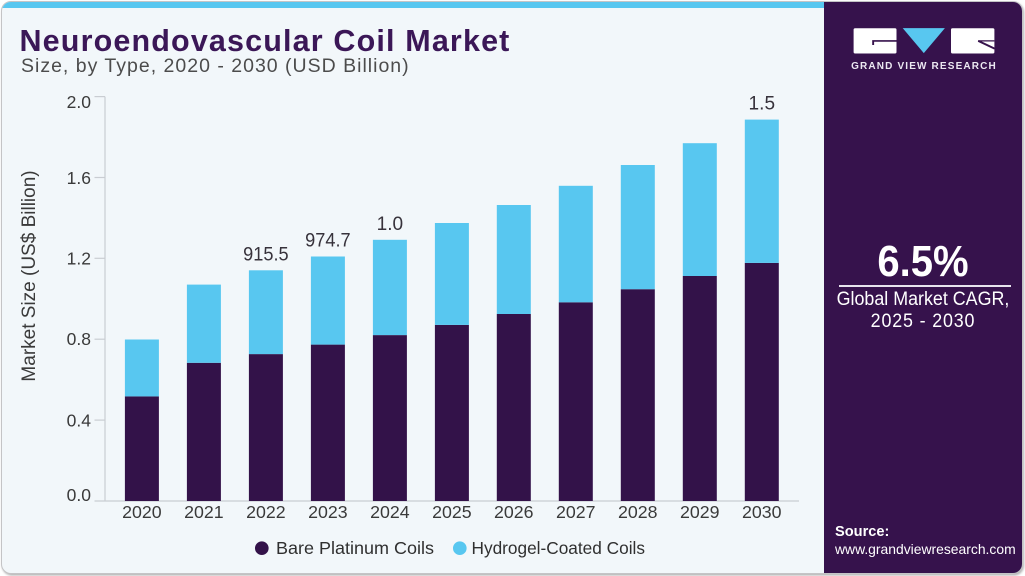 This screenshot has width=1025, height=576. I want to click on svg-text: 0.8, so click(79, 339).